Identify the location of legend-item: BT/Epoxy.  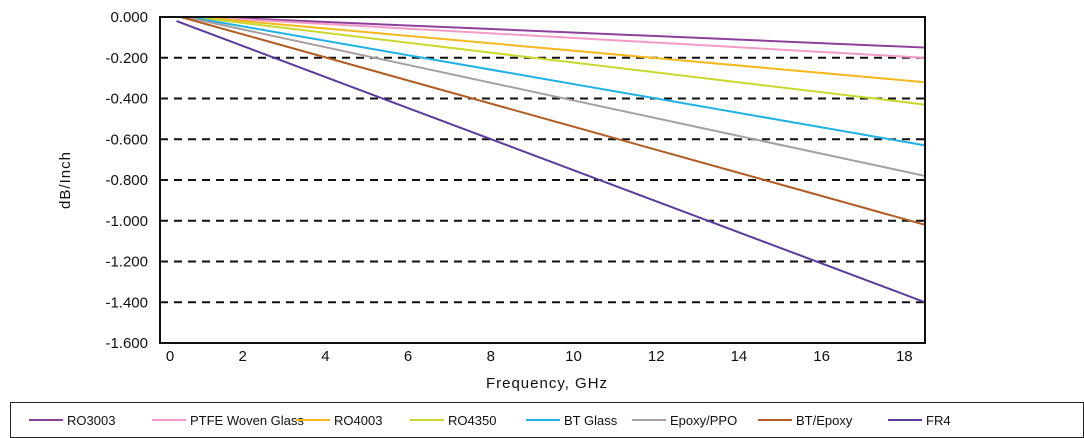
(805, 420).